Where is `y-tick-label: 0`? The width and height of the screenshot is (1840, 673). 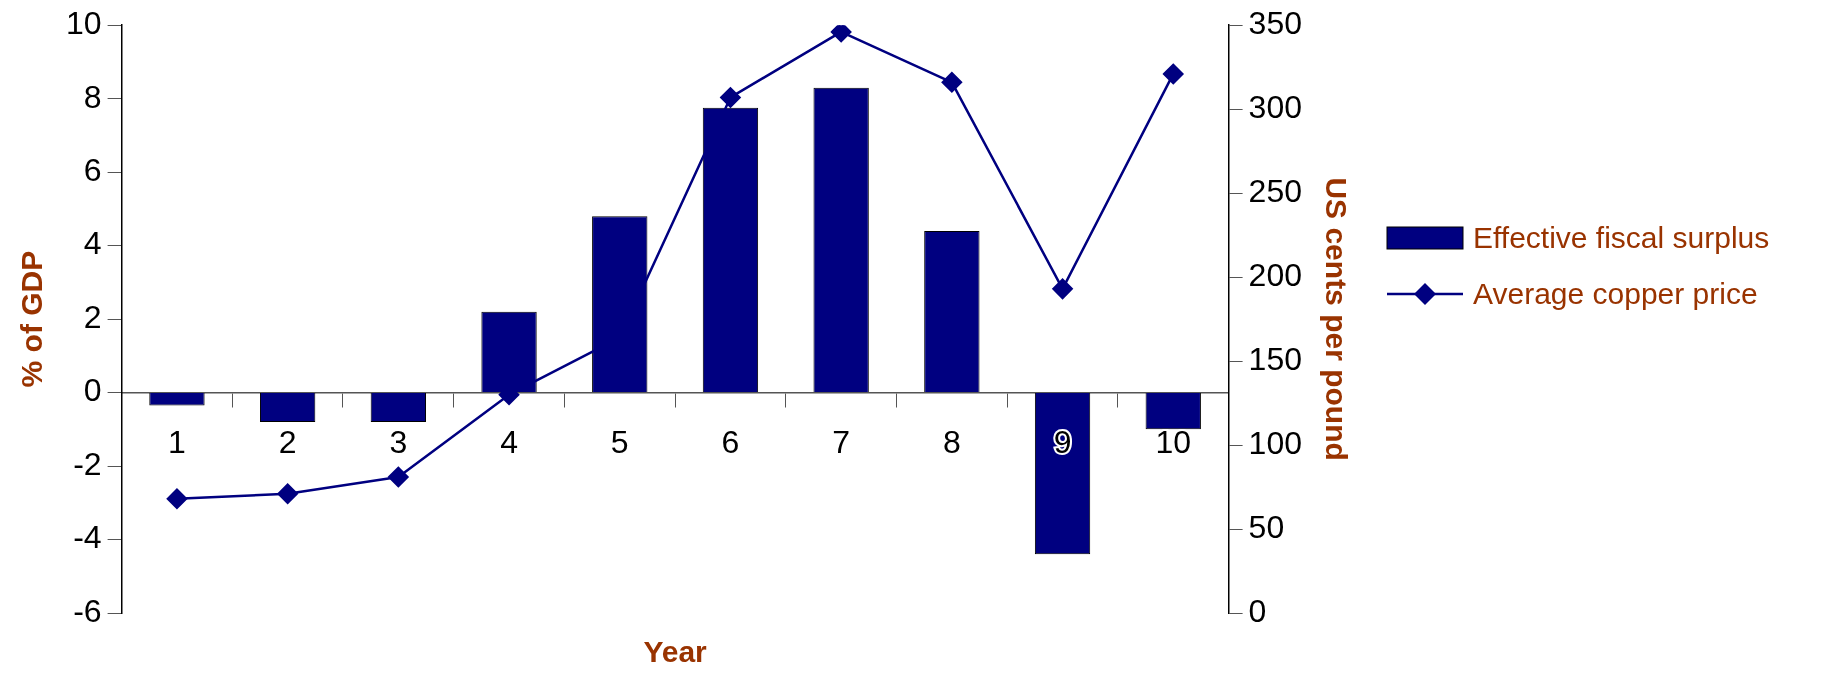
y-tick-label: 0 is located at coordinates (92, 390).